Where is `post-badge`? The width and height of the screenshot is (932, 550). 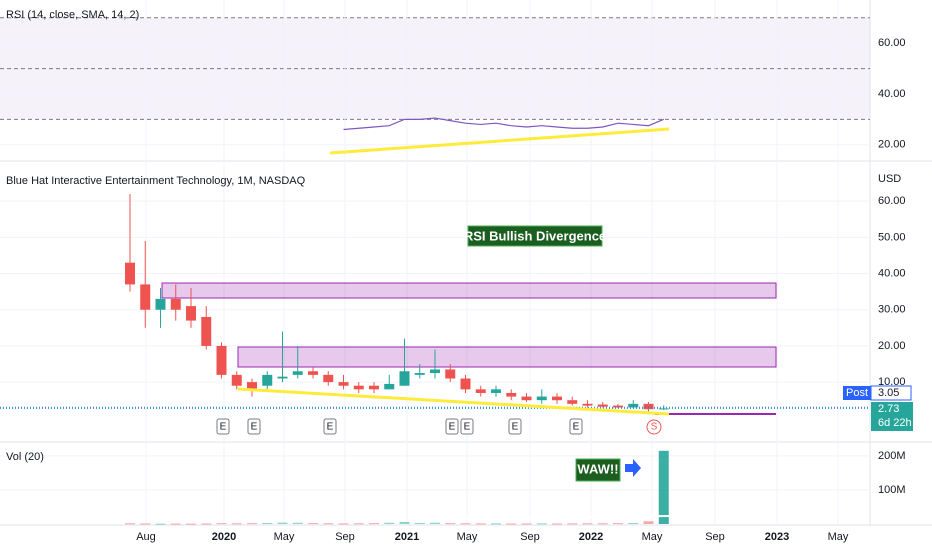 post-badge is located at coordinates (857, 393).